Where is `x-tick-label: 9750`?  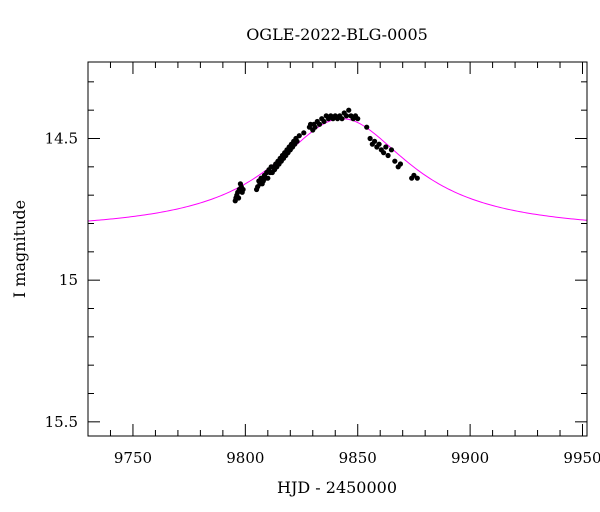 x-tick-label: 9750 is located at coordinates (133, 458).